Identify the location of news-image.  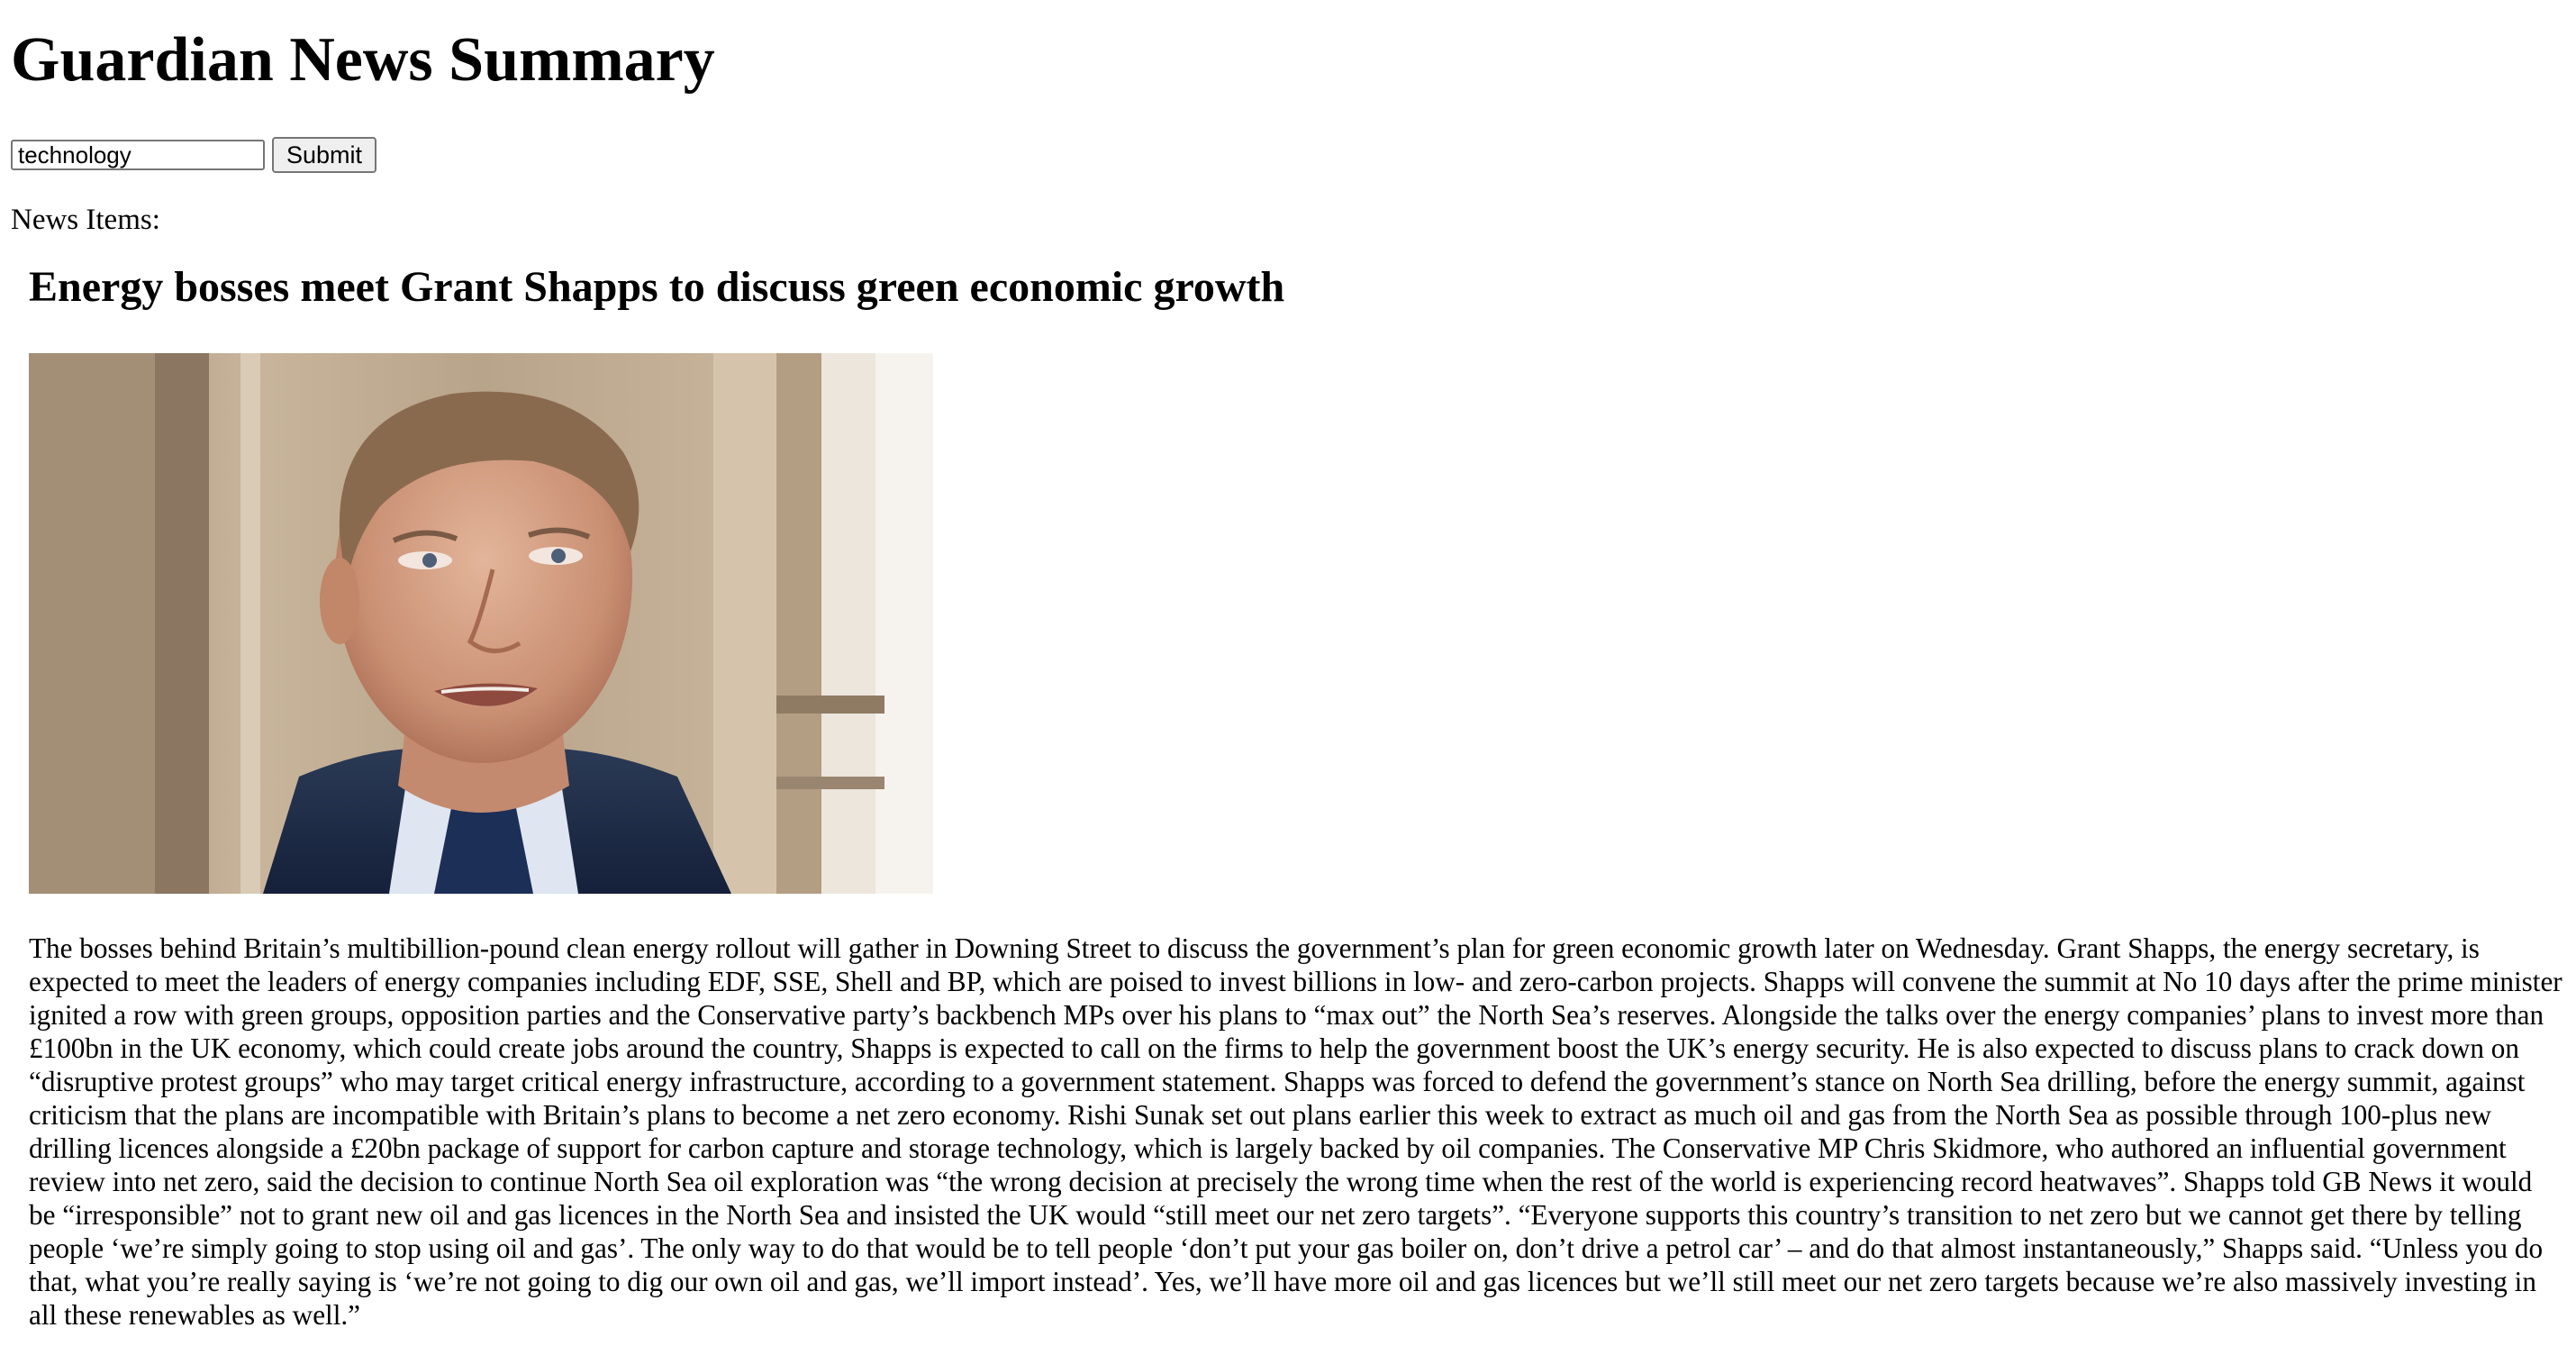
(481, 623).